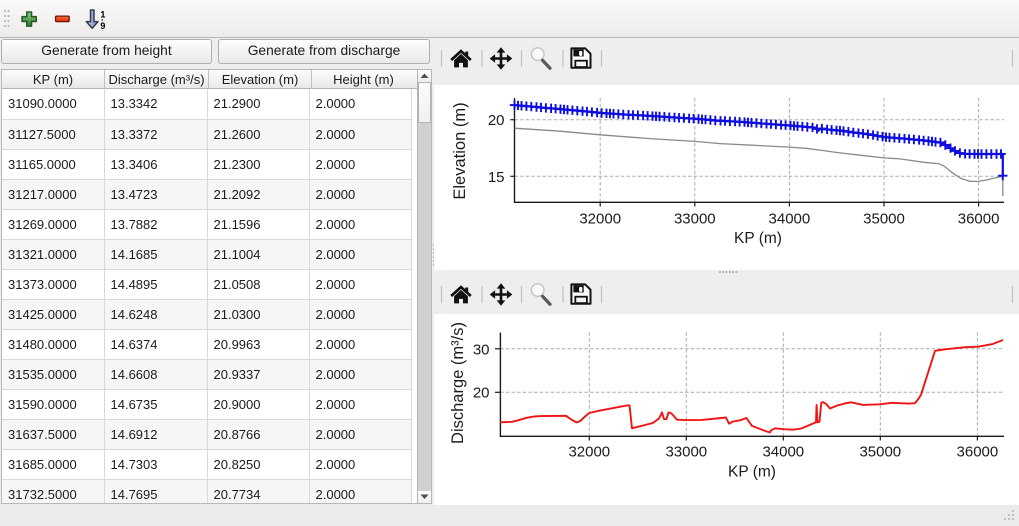  What do you see at coordinates (102, 26) in the screenshot?
I see `svg-text: 9` at bounding box center [102, 26].